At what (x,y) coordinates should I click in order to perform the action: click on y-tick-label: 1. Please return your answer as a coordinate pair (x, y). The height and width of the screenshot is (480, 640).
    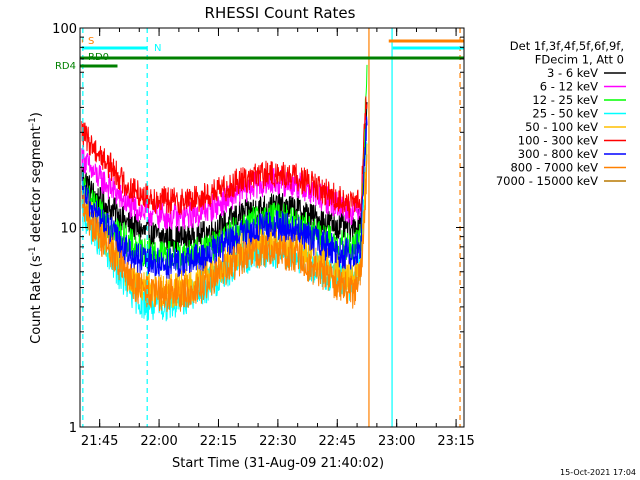
    Looking at the image, I should click on (73, 428).